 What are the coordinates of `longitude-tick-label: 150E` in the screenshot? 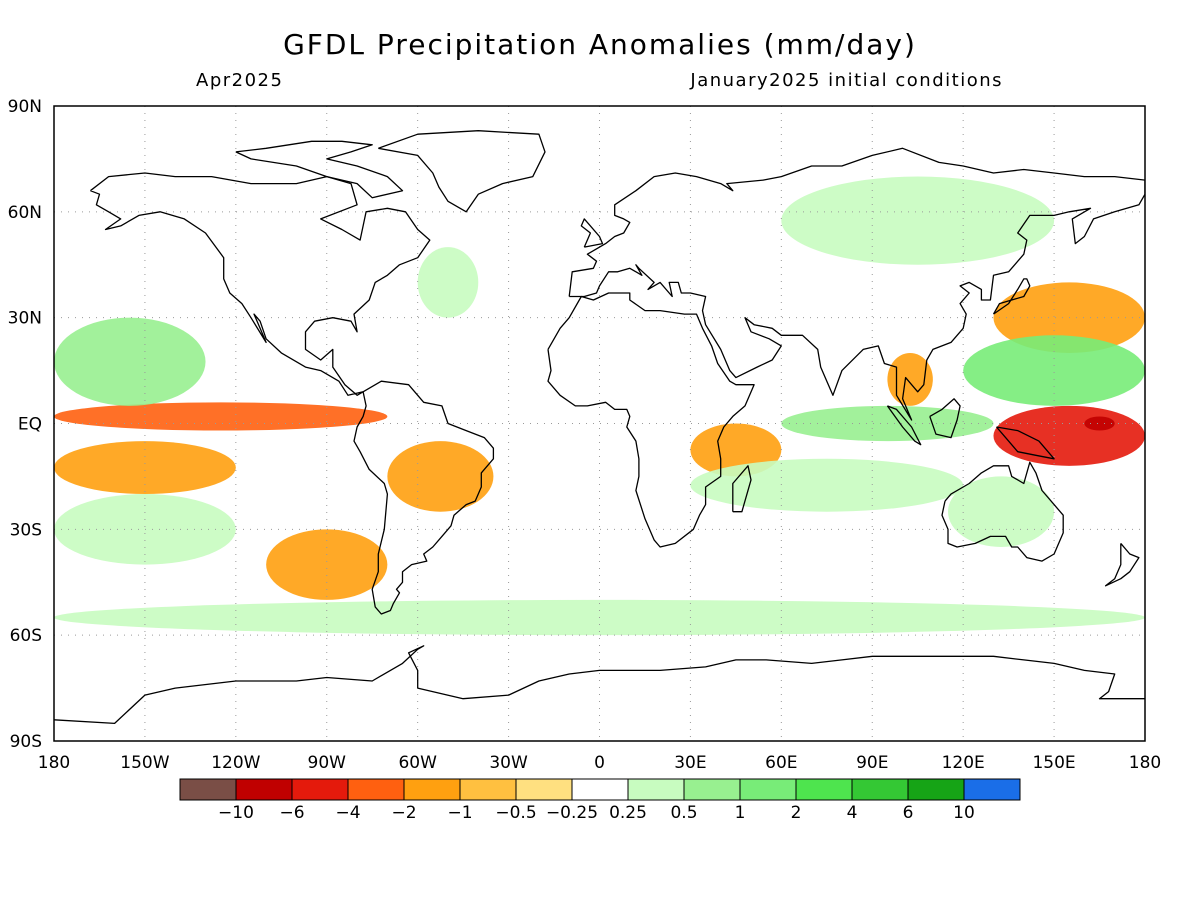 It's located at (1053, 763).